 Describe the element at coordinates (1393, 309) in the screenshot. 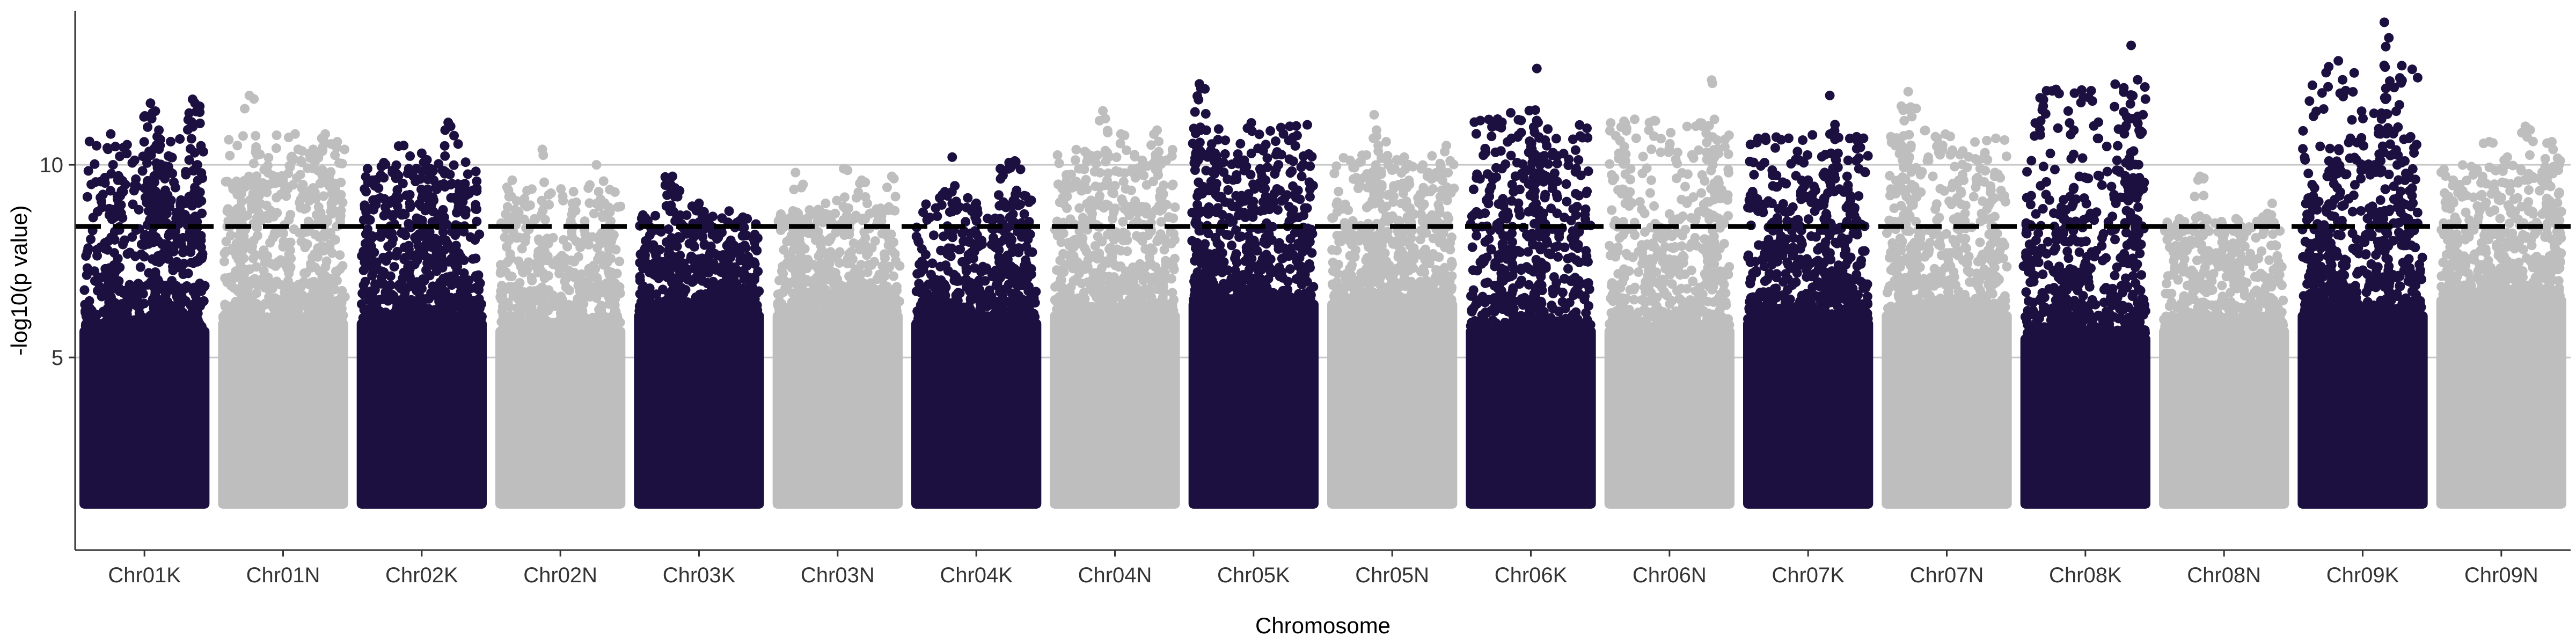

I see `chromosome-points-chr05n` at that location.